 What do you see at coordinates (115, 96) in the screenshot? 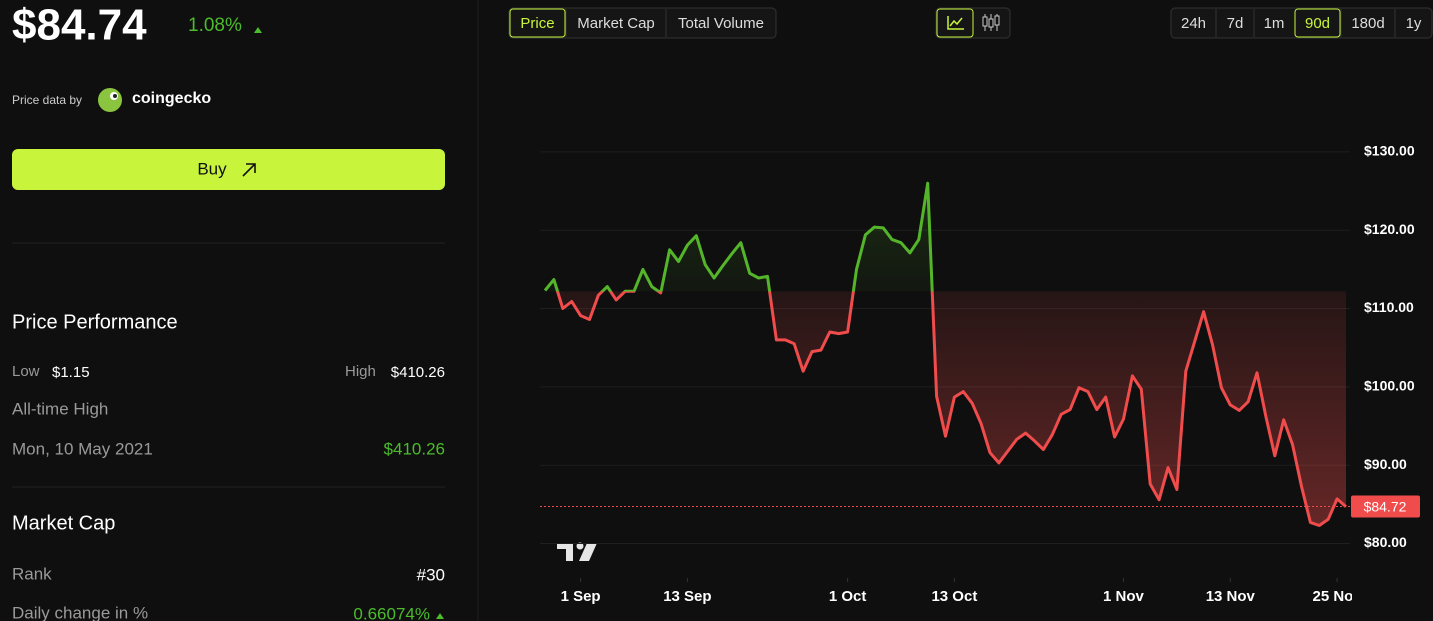
I see `gecko-pupil` at bounding box center [115, 96].